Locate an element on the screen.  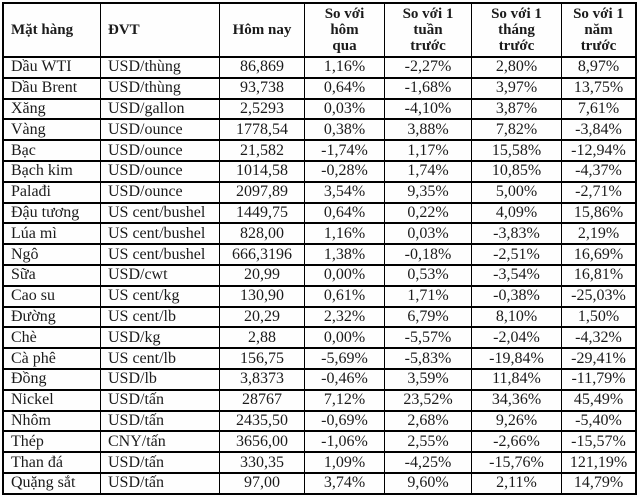
change-1year-cell: 16,69% is located at coordinates (599, 254).